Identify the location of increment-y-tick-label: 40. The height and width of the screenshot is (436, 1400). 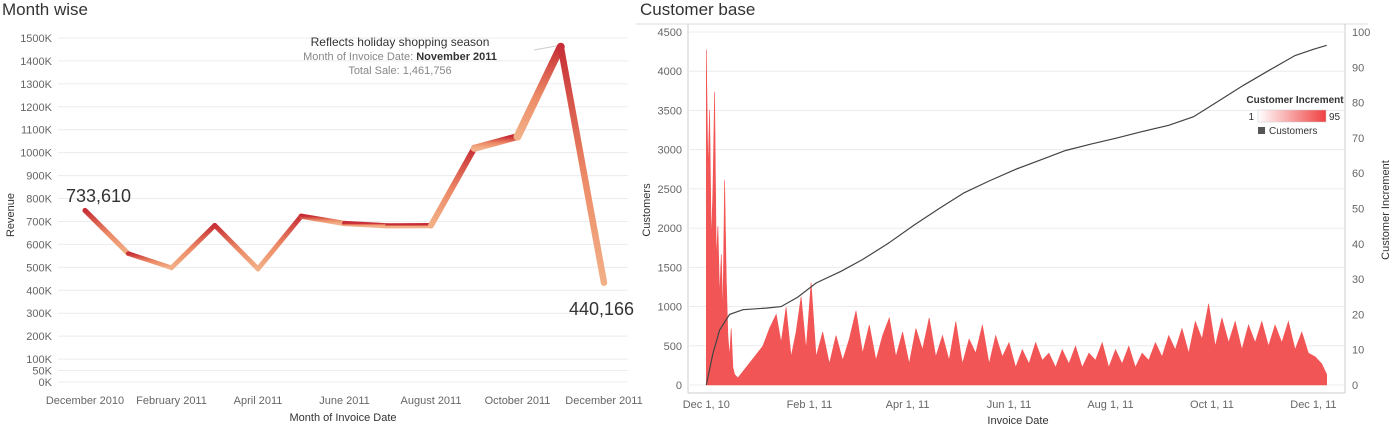
(1358, 245).